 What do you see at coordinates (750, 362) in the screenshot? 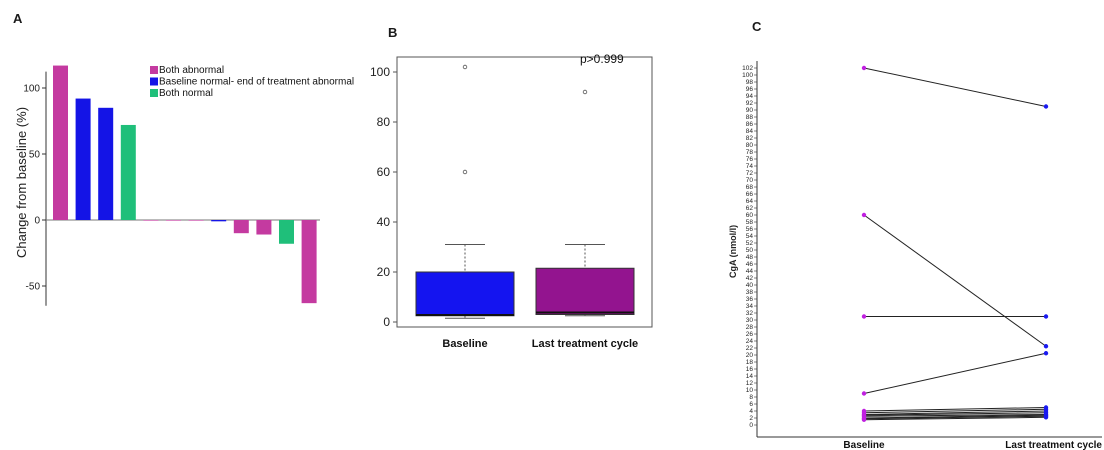
I see `panel-c-y-tick-label: 18` at bounding box center [750, 362].